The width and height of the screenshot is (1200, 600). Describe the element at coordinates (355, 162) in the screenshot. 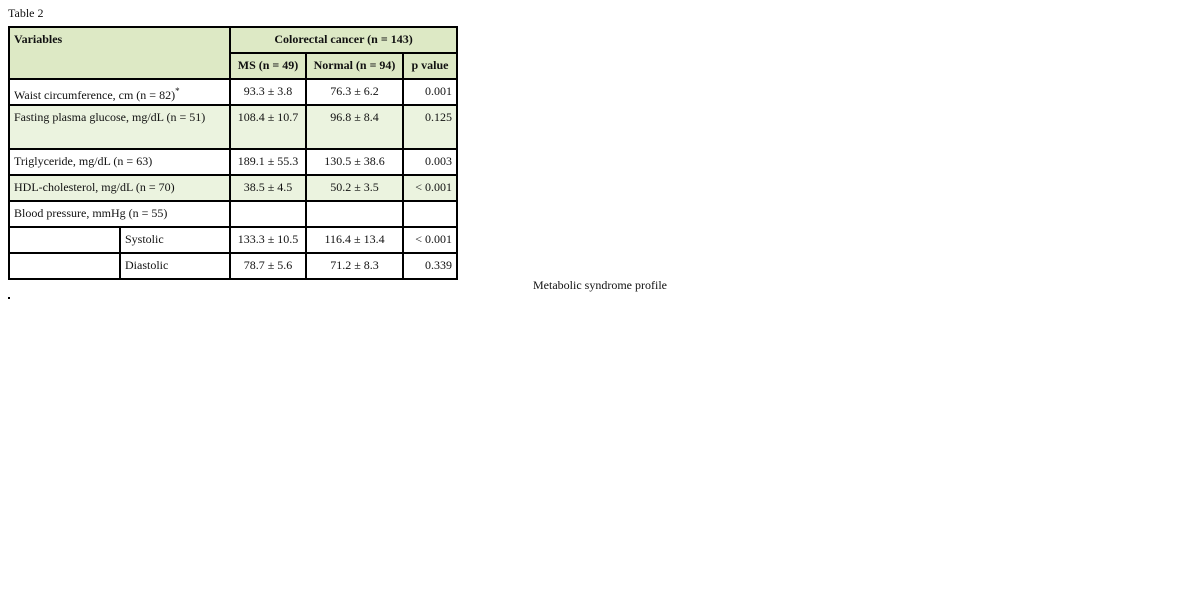

I see `cell-normal: 130.5 ± 38.6` at that location.